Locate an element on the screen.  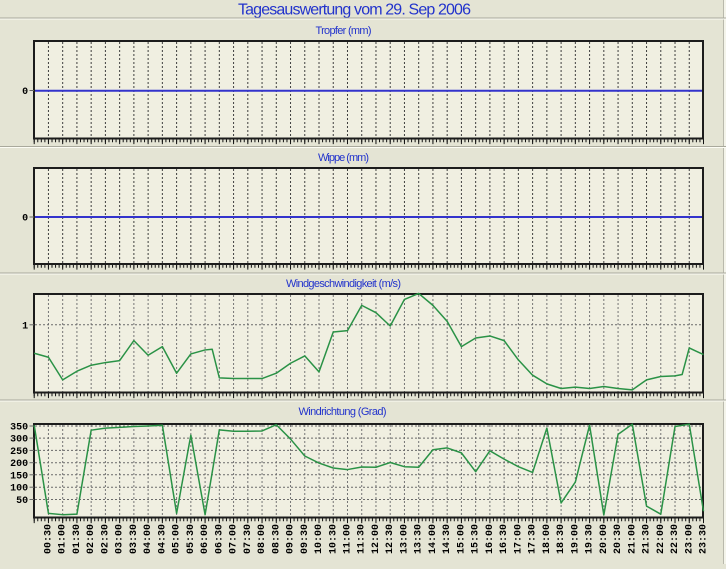
svg-text: 05:00 is located at coordinates (177, 539).